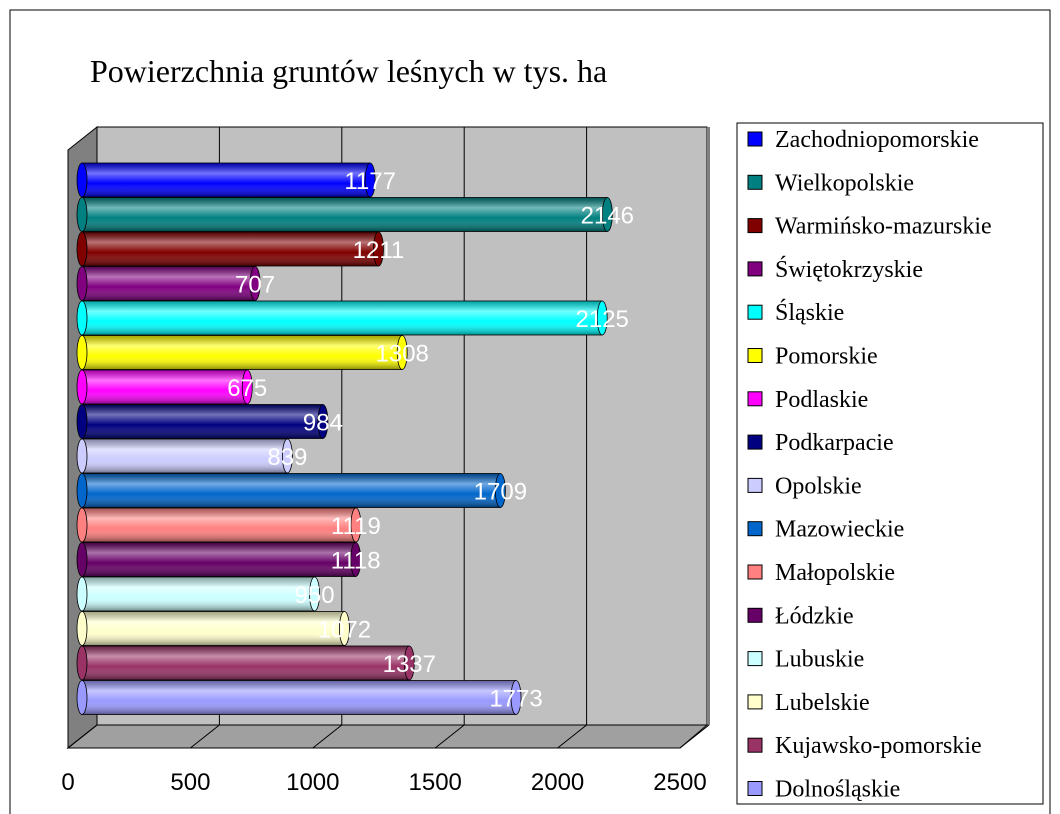 This screenshot has width=1060, height=814. I want to click on data-label: 2146, so click(607, 216).